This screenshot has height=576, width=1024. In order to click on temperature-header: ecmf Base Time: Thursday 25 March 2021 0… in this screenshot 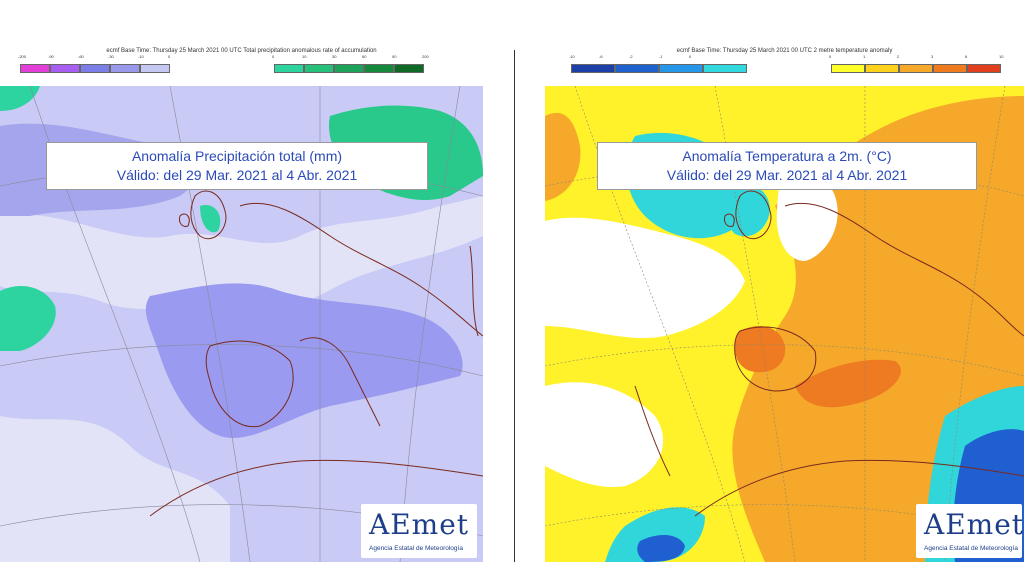, I will do `click(784, 65)`.